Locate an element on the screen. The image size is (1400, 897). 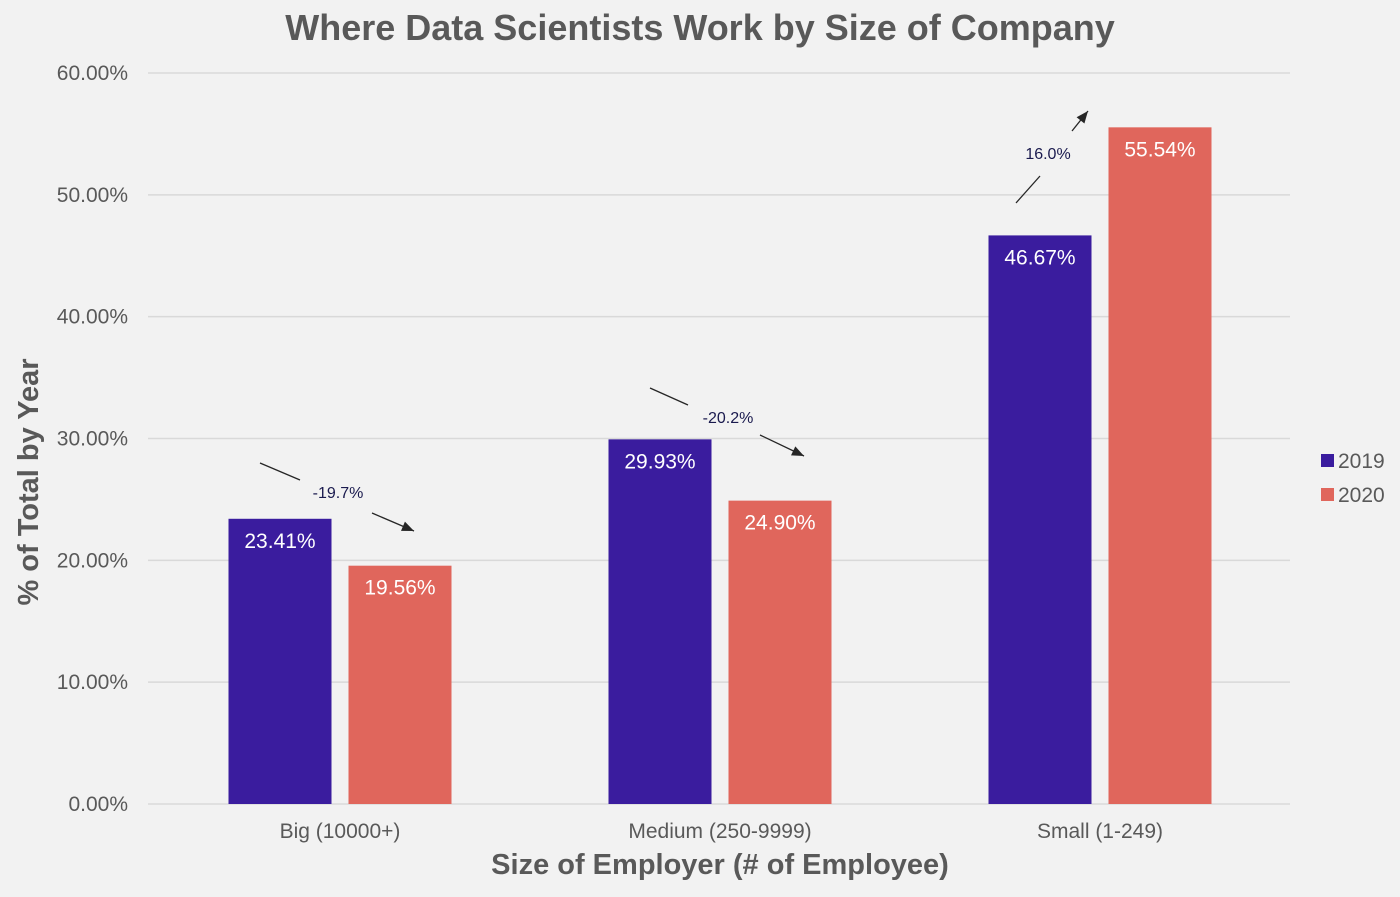
change-annotation: 16.0% is located at coordinates (1052, 157).